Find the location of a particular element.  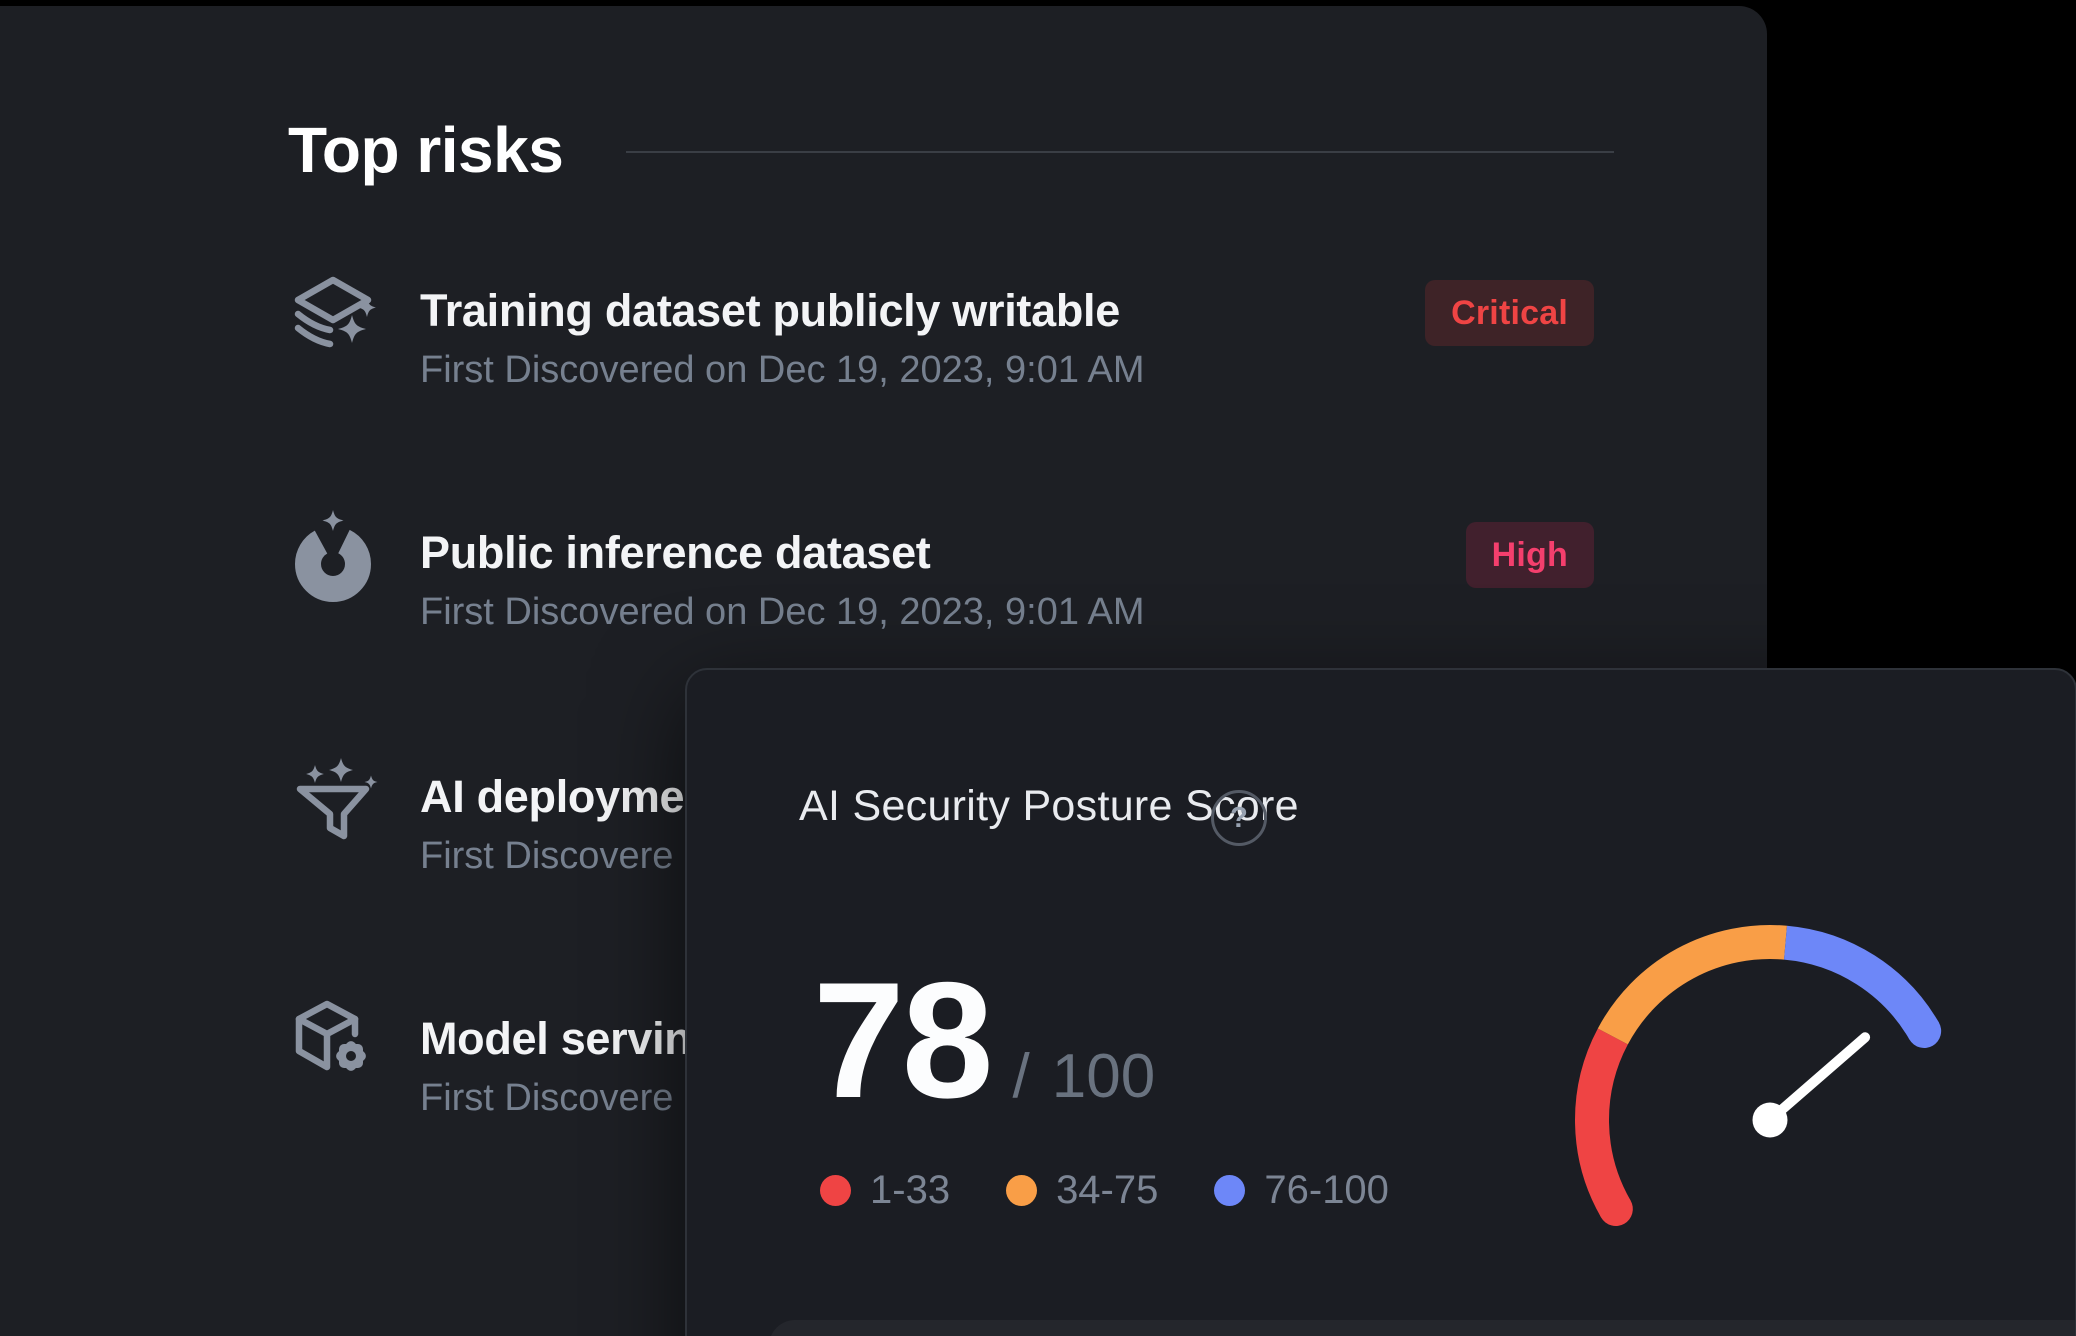

legend-label: 34-75 is located at coordinates (1107, 1190).